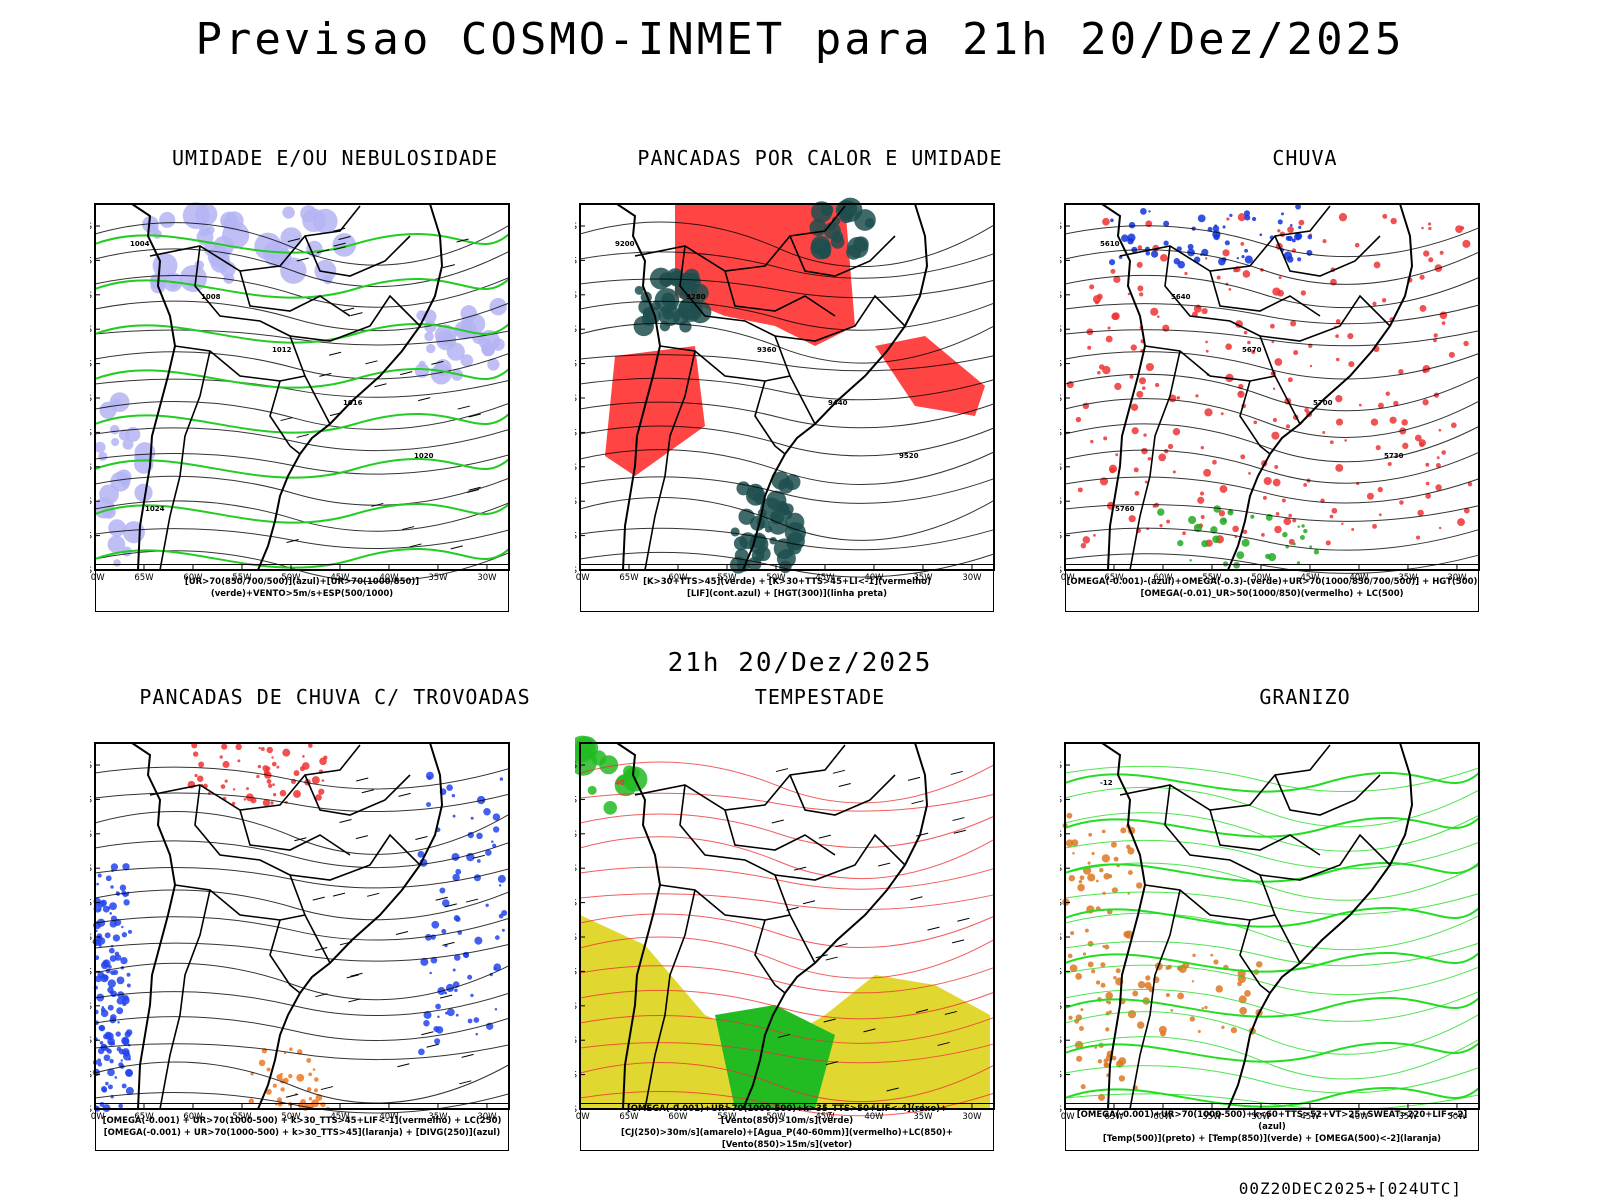 This screenshot has height=1200, width=1600. I want to click on lon-label: 70W, so click(582, 578).